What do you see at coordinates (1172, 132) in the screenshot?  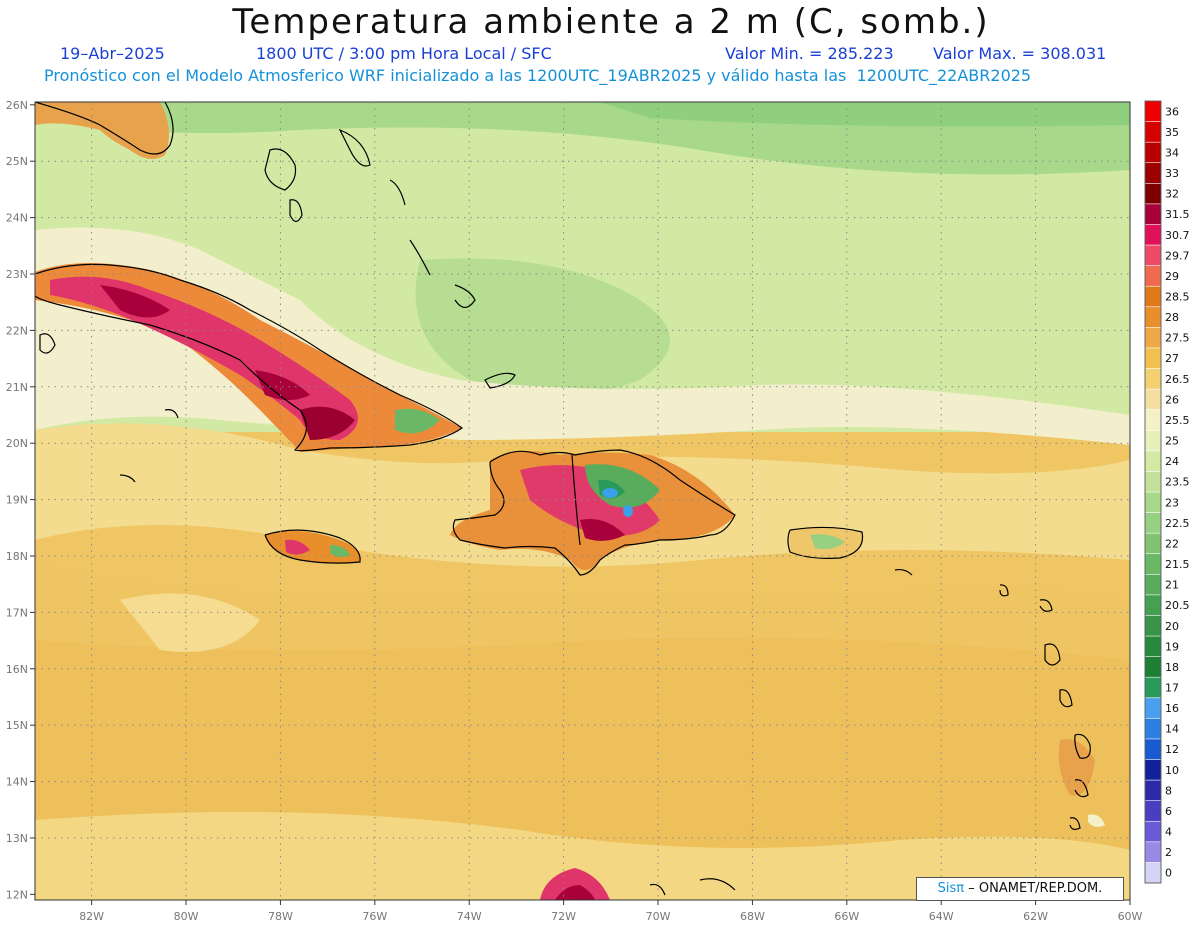 I see `colorbar-label: 35` at bounding box center [1172, 132].